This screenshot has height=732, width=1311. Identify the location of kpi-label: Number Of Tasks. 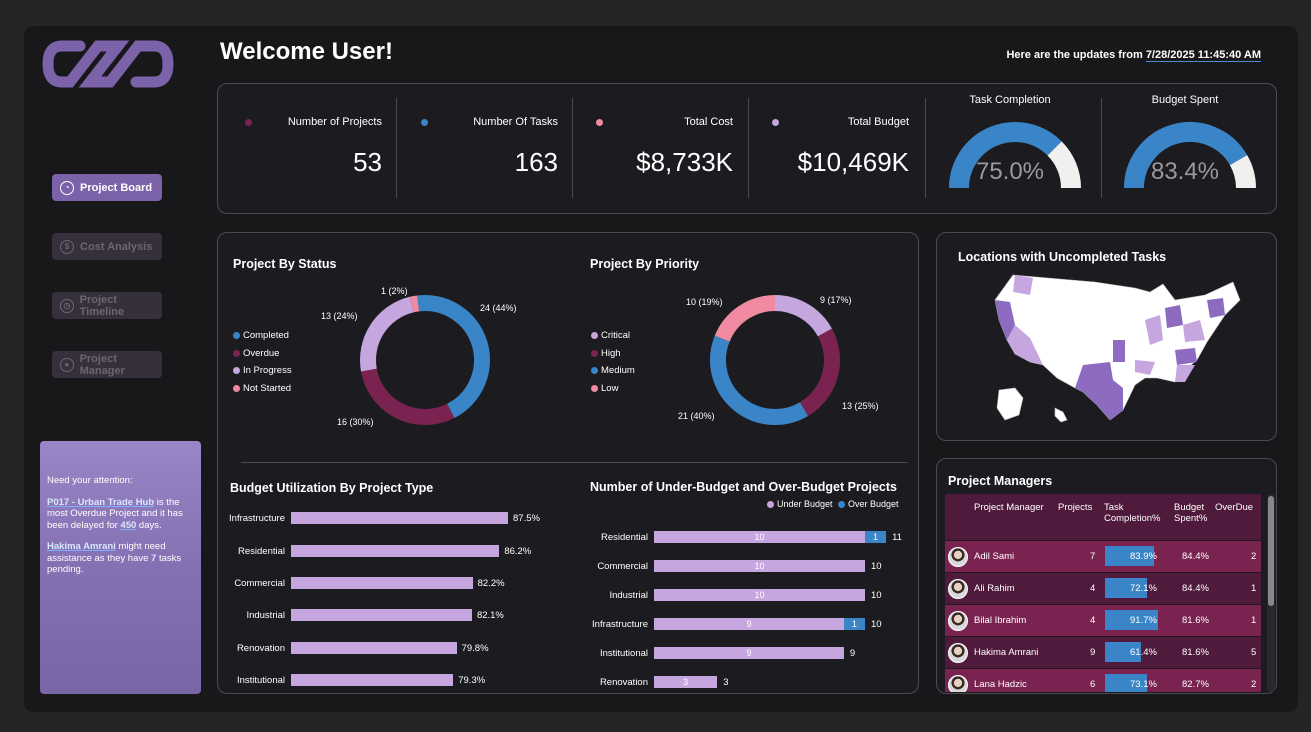
(515, 122).